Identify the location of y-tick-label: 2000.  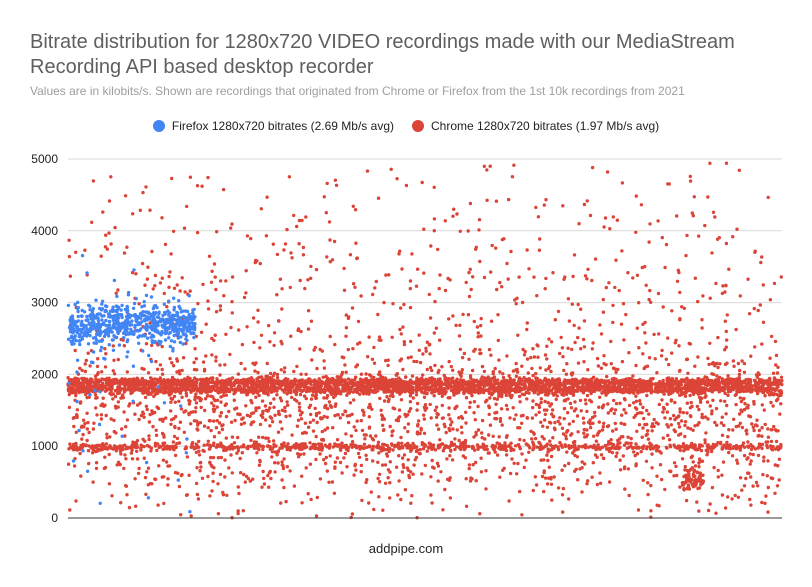
(44, 374).